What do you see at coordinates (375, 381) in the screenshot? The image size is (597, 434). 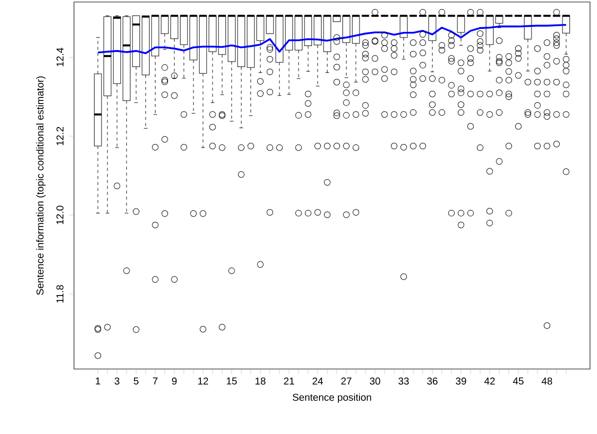 I see `x-tick-label: 30` at bounding box center [375, 381].